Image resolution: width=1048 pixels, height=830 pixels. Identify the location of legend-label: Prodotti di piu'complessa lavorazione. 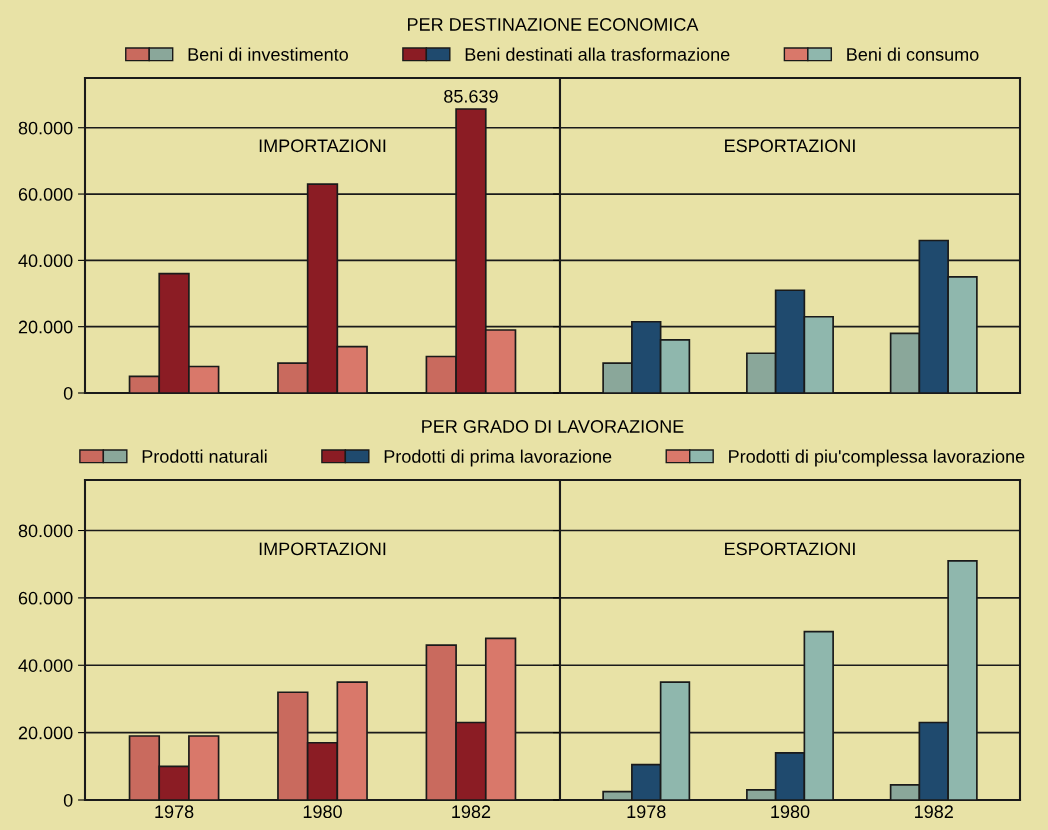
(877, 458).